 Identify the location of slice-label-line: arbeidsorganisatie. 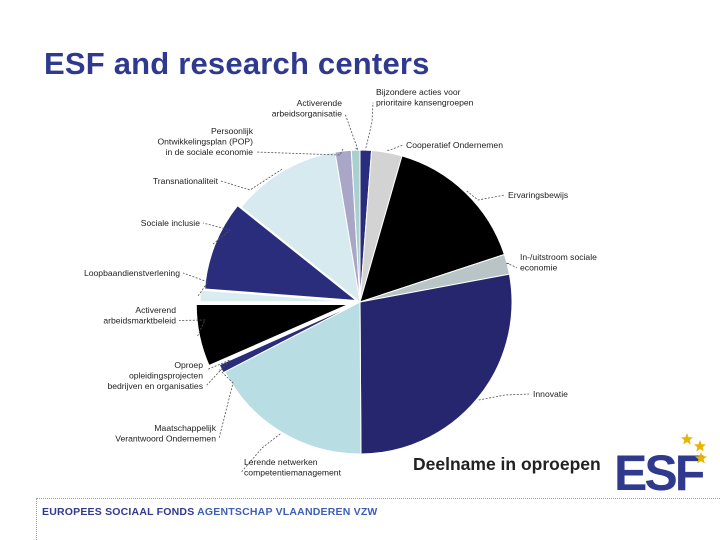
(307, 114).